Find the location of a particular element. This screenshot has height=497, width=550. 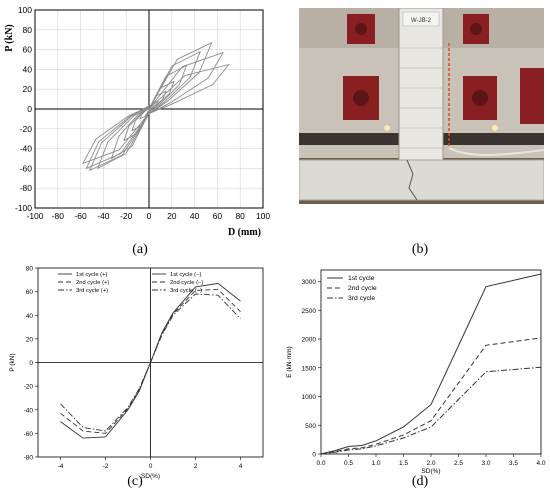

y-tick-label: 3000 is located at coordinates (309, 282).